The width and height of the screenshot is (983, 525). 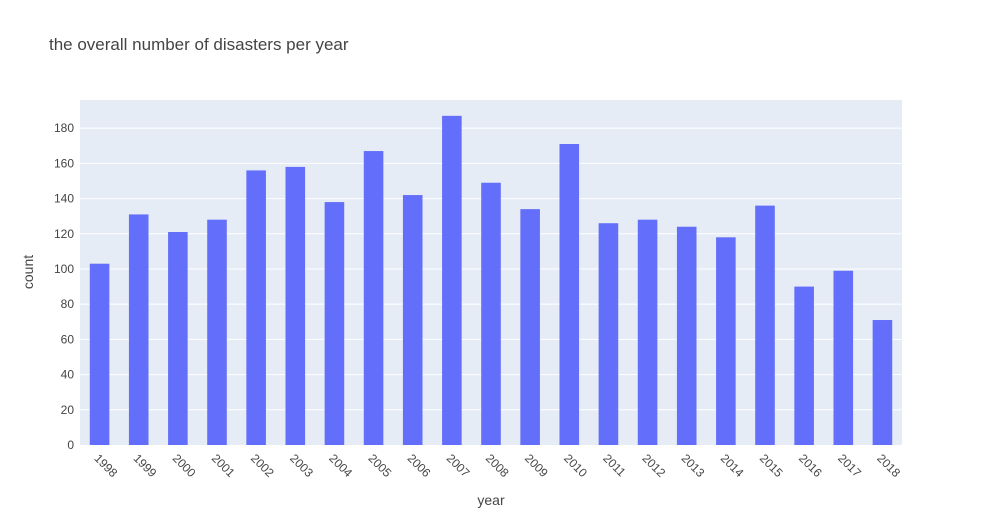 I want to click on bar-2003, so click(x=295, y=305).